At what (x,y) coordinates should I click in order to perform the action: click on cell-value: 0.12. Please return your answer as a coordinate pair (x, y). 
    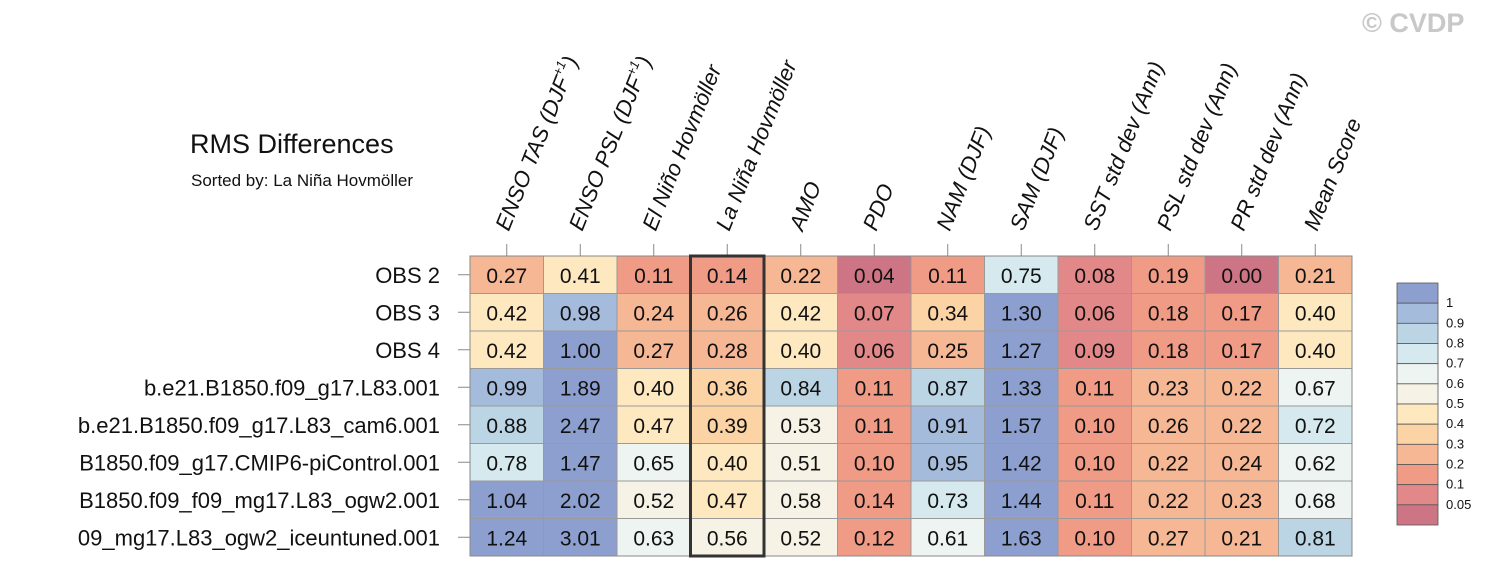
    Looking at the image, I should click on (874, 538).